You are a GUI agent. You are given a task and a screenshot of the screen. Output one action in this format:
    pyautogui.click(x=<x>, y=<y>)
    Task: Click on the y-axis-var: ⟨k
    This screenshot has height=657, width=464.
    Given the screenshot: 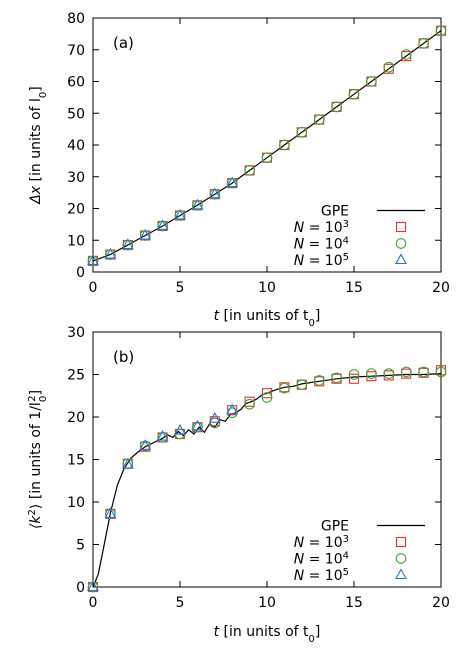 What is the action you would take?
    pyautogui.click(x=36, y=522)
    